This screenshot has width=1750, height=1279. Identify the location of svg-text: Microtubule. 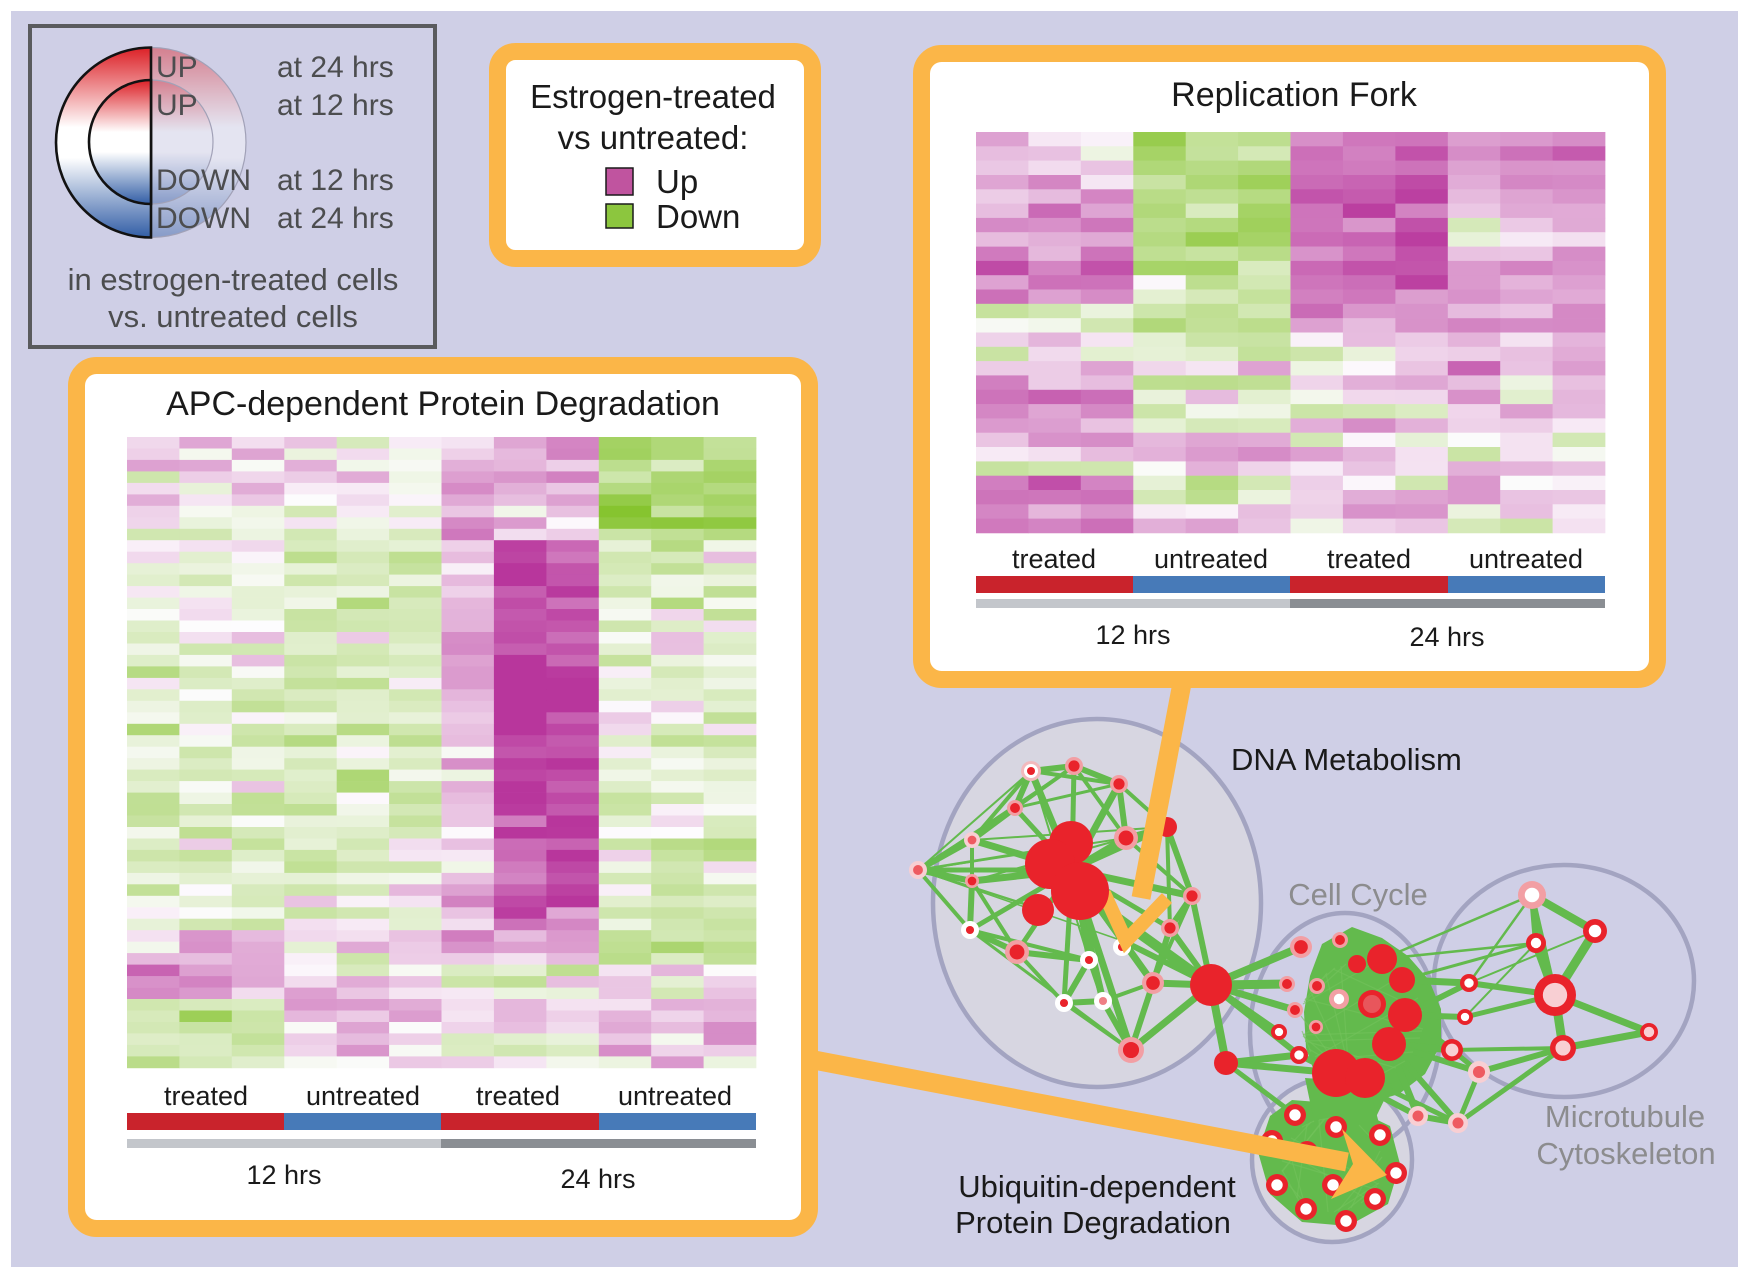
(1625, 1116).